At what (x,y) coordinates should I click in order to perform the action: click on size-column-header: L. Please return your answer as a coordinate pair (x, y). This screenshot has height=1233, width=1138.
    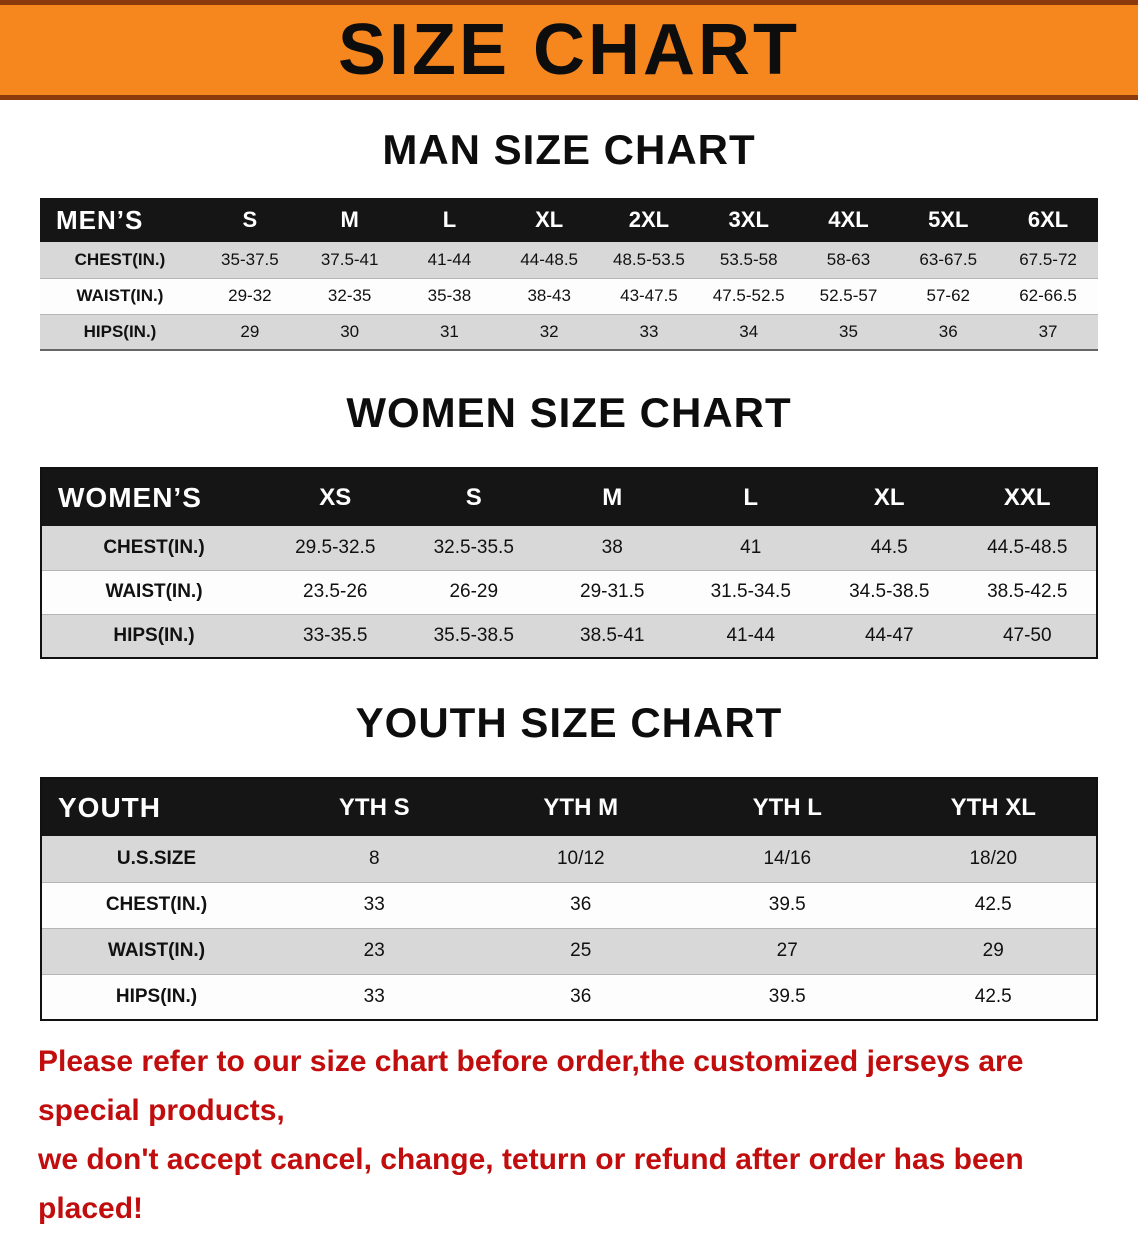
    Looking at the image, I should click on (449, 220).